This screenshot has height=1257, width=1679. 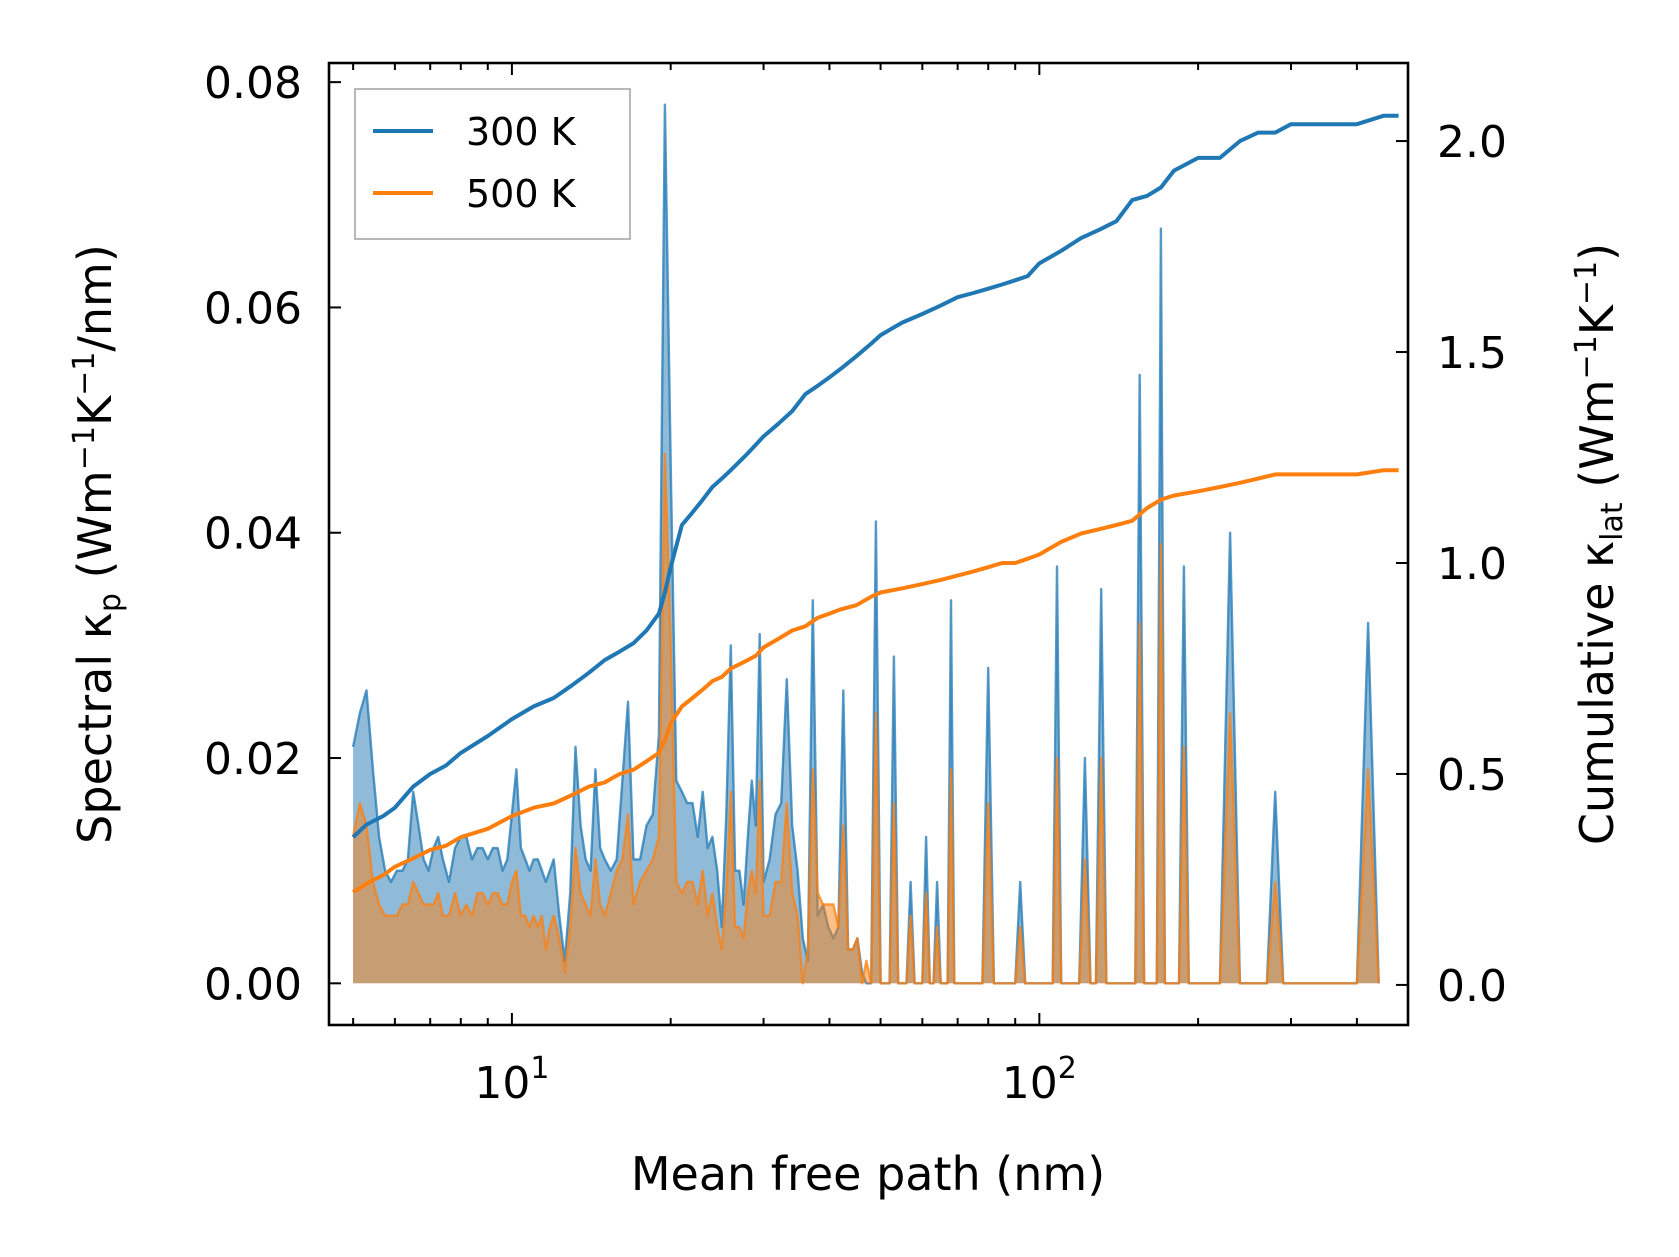 What do you see at coordinates (511, 1080) in the screenshot?
I see `x-tick-label: 10¹` at bounding box center [511, 1080].